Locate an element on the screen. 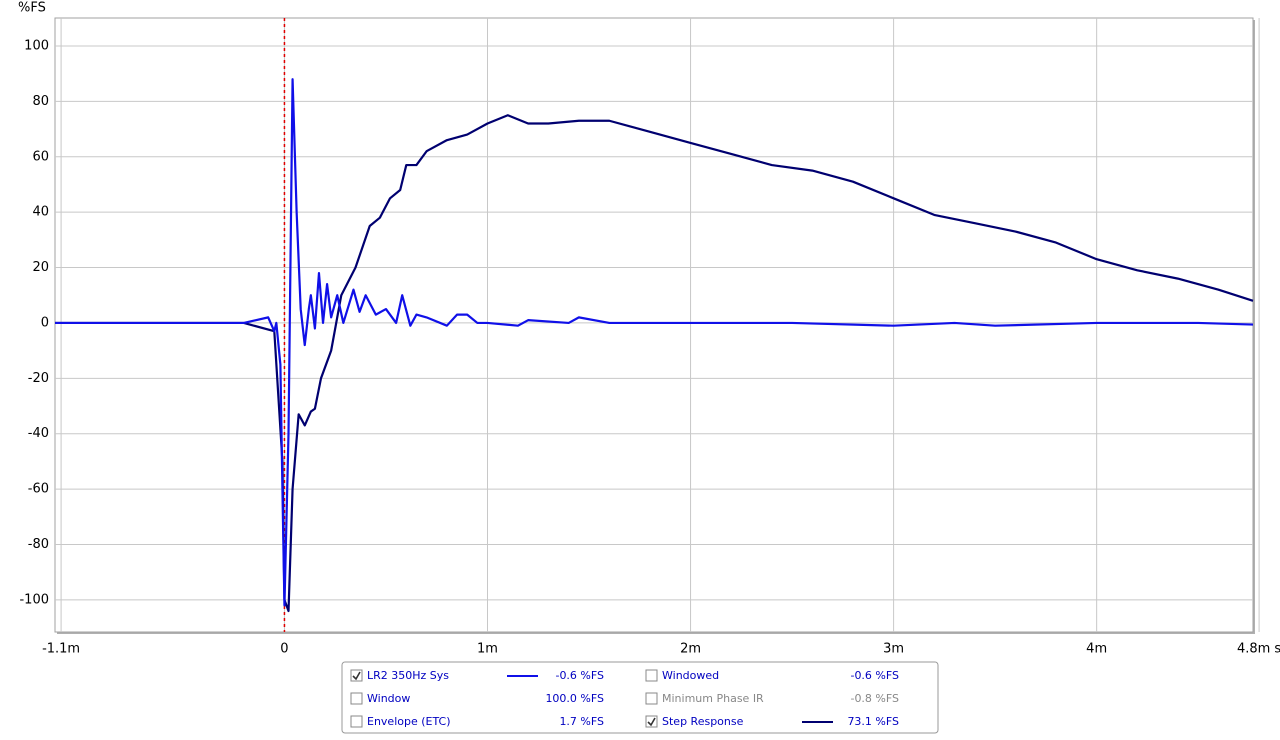 The width and height of the screenshot is (1280, 740). legend-label: LR2 350Hz Sys is located at coordinates (408, 675).